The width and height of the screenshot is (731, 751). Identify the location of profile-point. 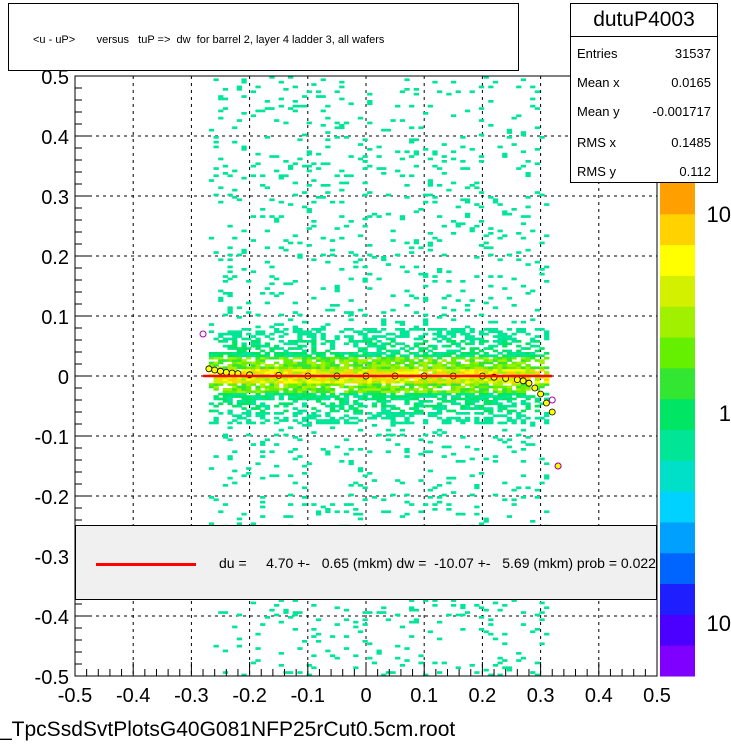
(215, 370).